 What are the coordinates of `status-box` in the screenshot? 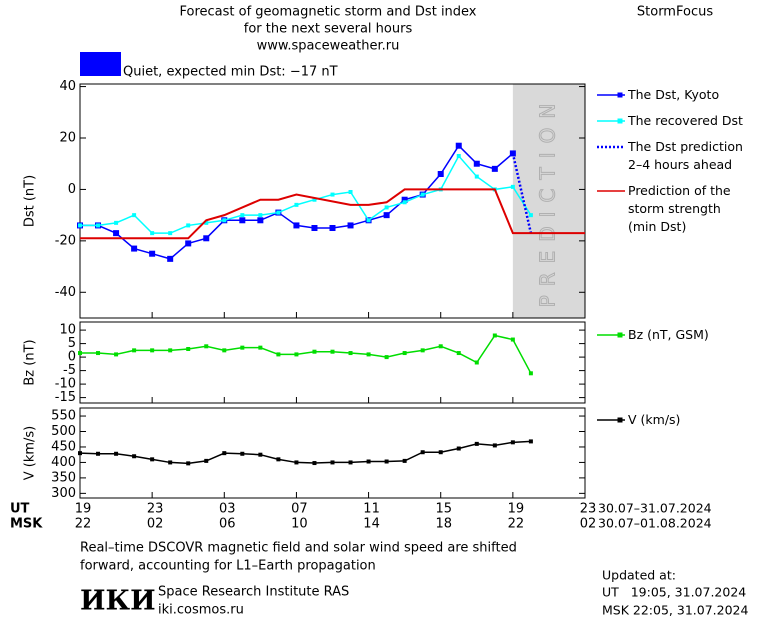 It's located at (100, 64).